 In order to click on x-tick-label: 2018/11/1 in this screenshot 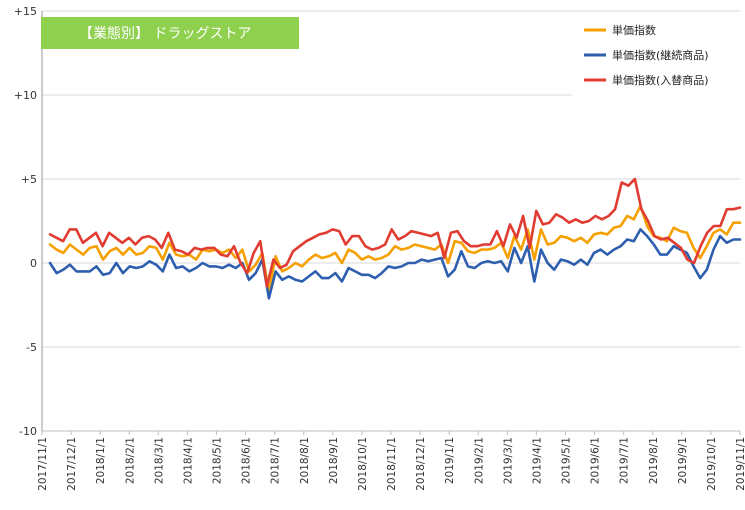, I will do `click(392, 464)`.